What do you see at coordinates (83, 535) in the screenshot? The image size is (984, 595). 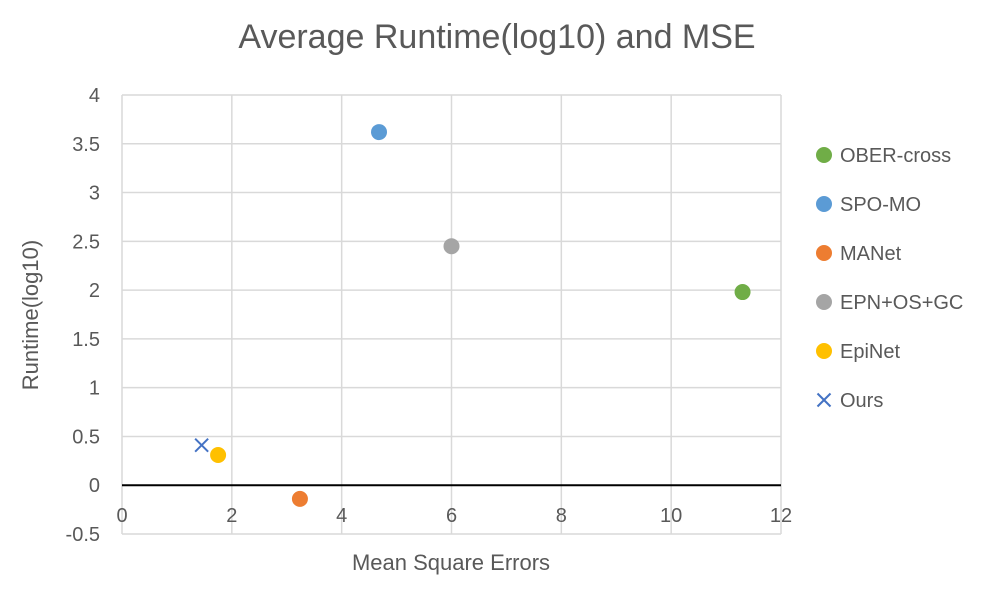 I see `y-tick-label: -0.5` at bounding box center [83, 535].